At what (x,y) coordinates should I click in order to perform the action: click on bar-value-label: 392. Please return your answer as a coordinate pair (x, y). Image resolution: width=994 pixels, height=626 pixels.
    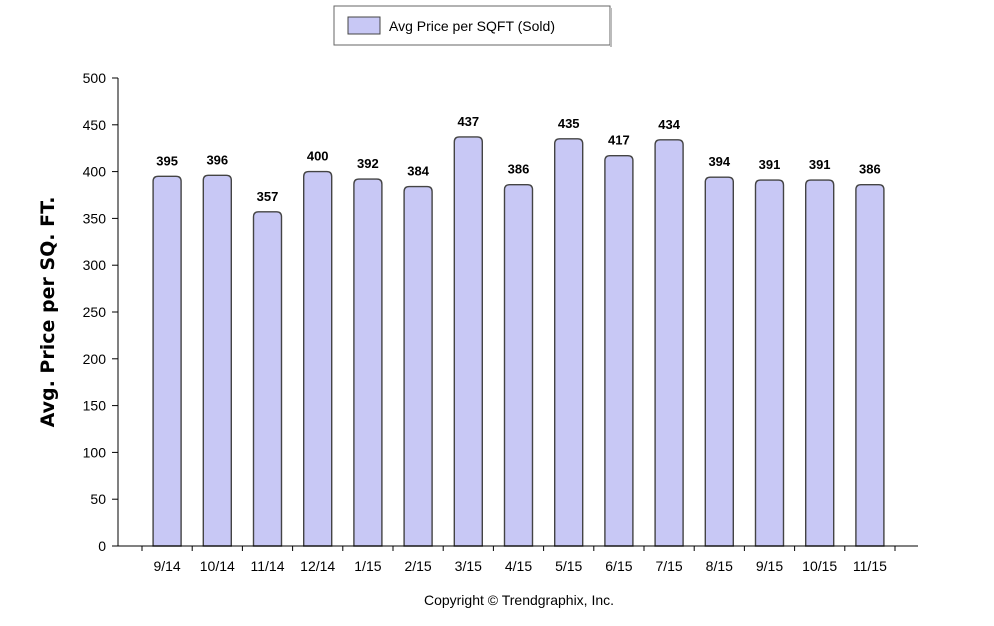
    Looking at the image, I should click on (368, 163).